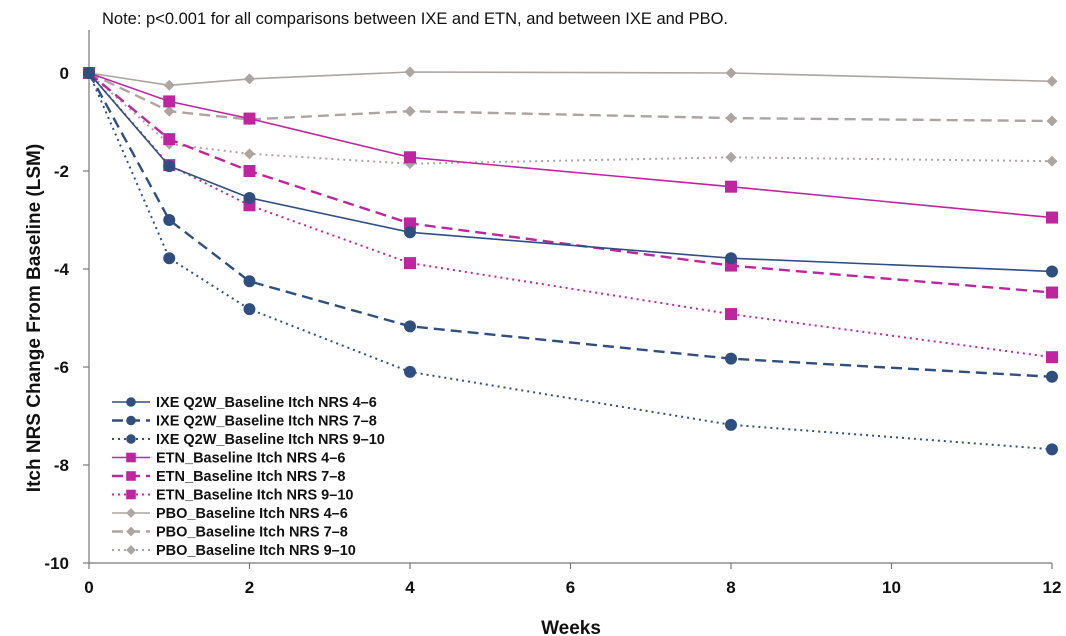 This screenshot has width=1066, height=636. I want to click on legend-label: PBO_Baseline Itch NRS 9–10, so click(256, 551).